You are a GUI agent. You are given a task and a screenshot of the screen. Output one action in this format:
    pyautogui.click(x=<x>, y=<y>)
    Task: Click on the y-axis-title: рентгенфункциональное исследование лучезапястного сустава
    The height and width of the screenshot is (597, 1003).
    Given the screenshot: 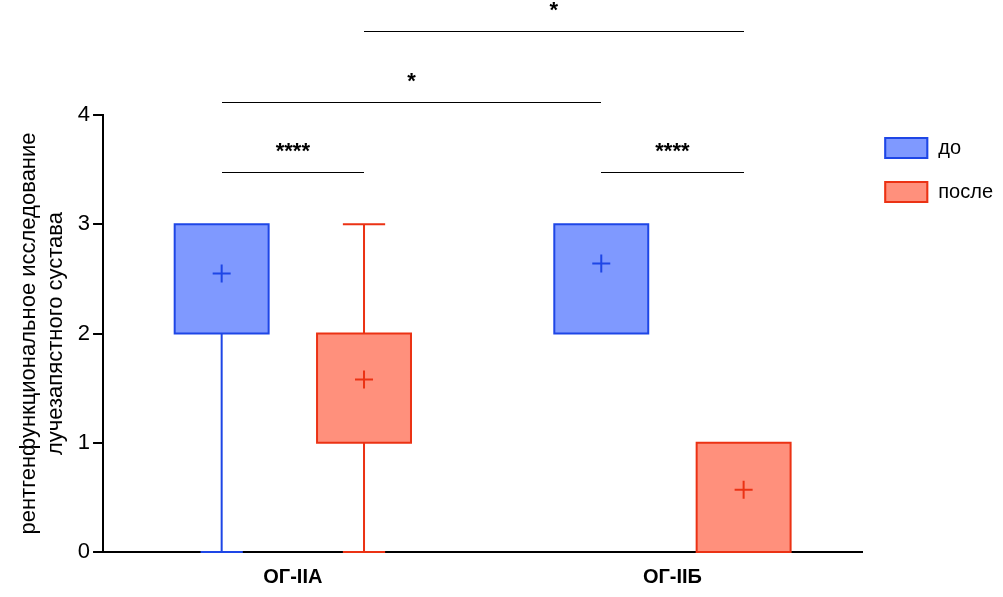 What is the action you would take?
    pyautogui.click(x=41, y=333)
    